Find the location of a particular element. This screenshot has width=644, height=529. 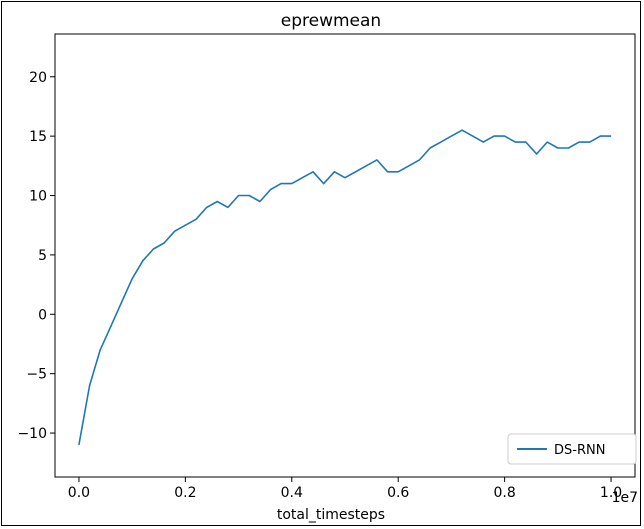

legend-box is located at coordinates (572, 449).